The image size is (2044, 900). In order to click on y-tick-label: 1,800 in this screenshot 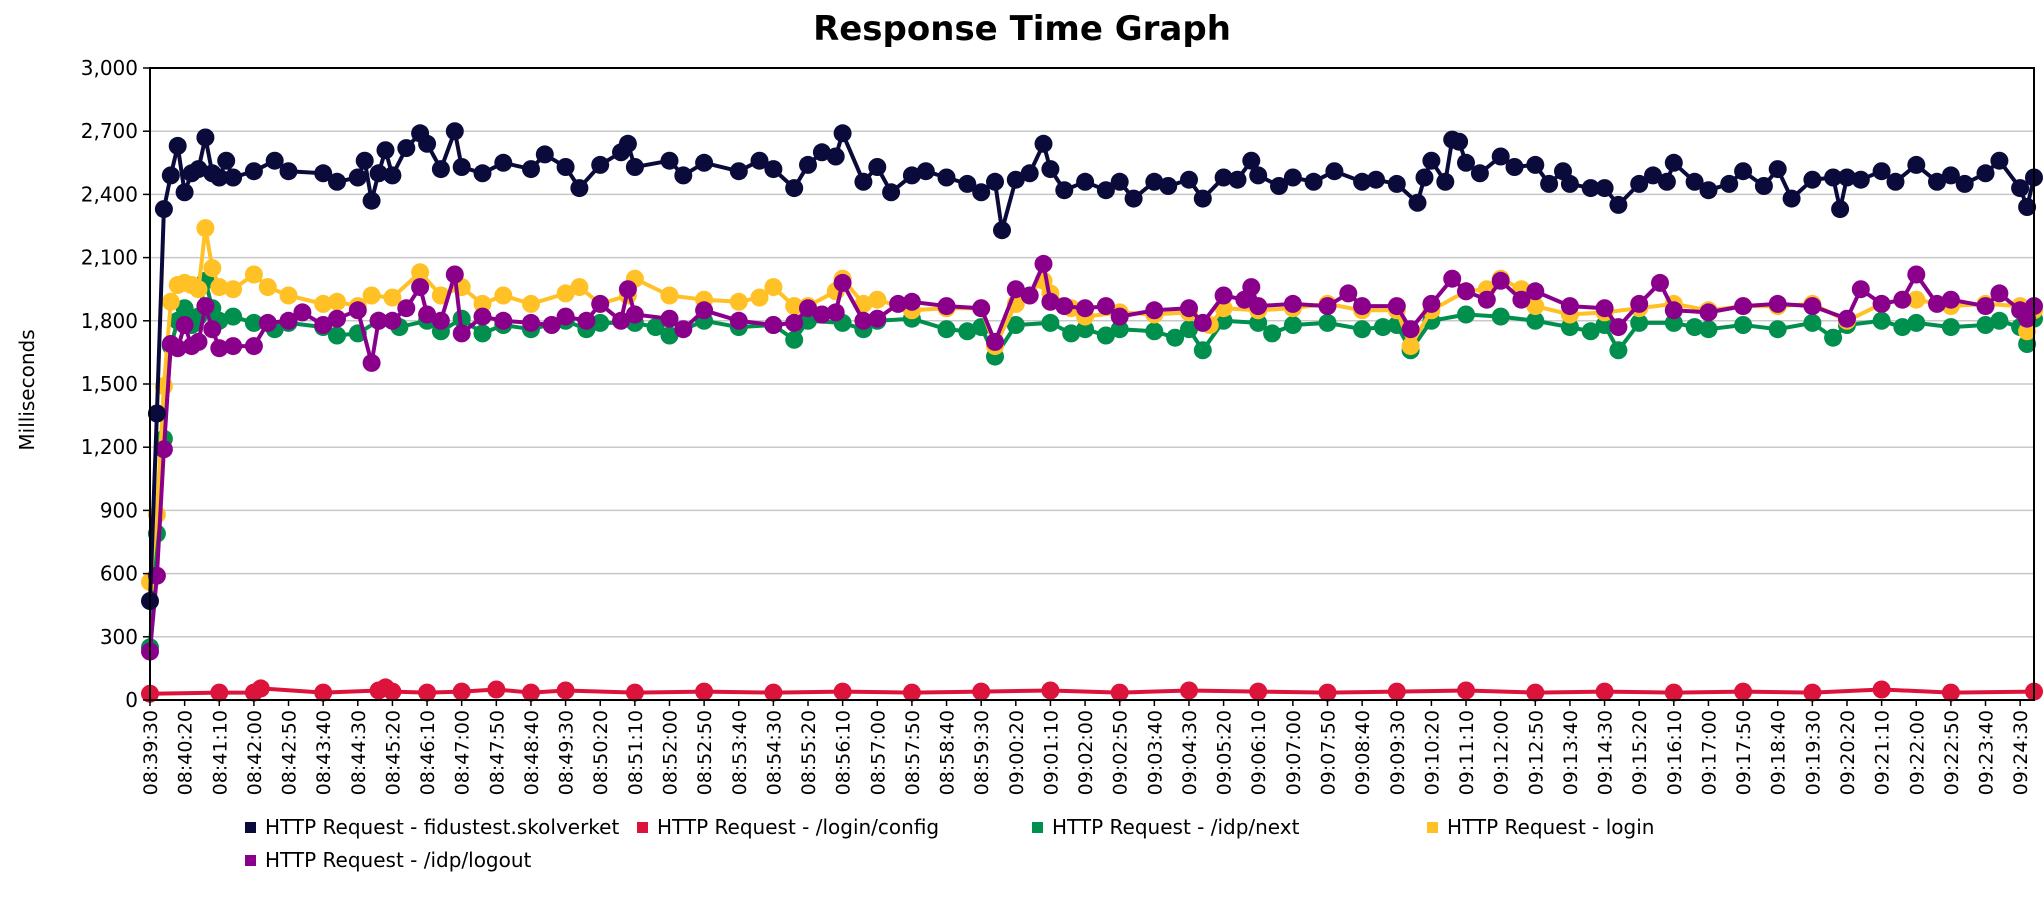, I will do `click(109, 321)`.